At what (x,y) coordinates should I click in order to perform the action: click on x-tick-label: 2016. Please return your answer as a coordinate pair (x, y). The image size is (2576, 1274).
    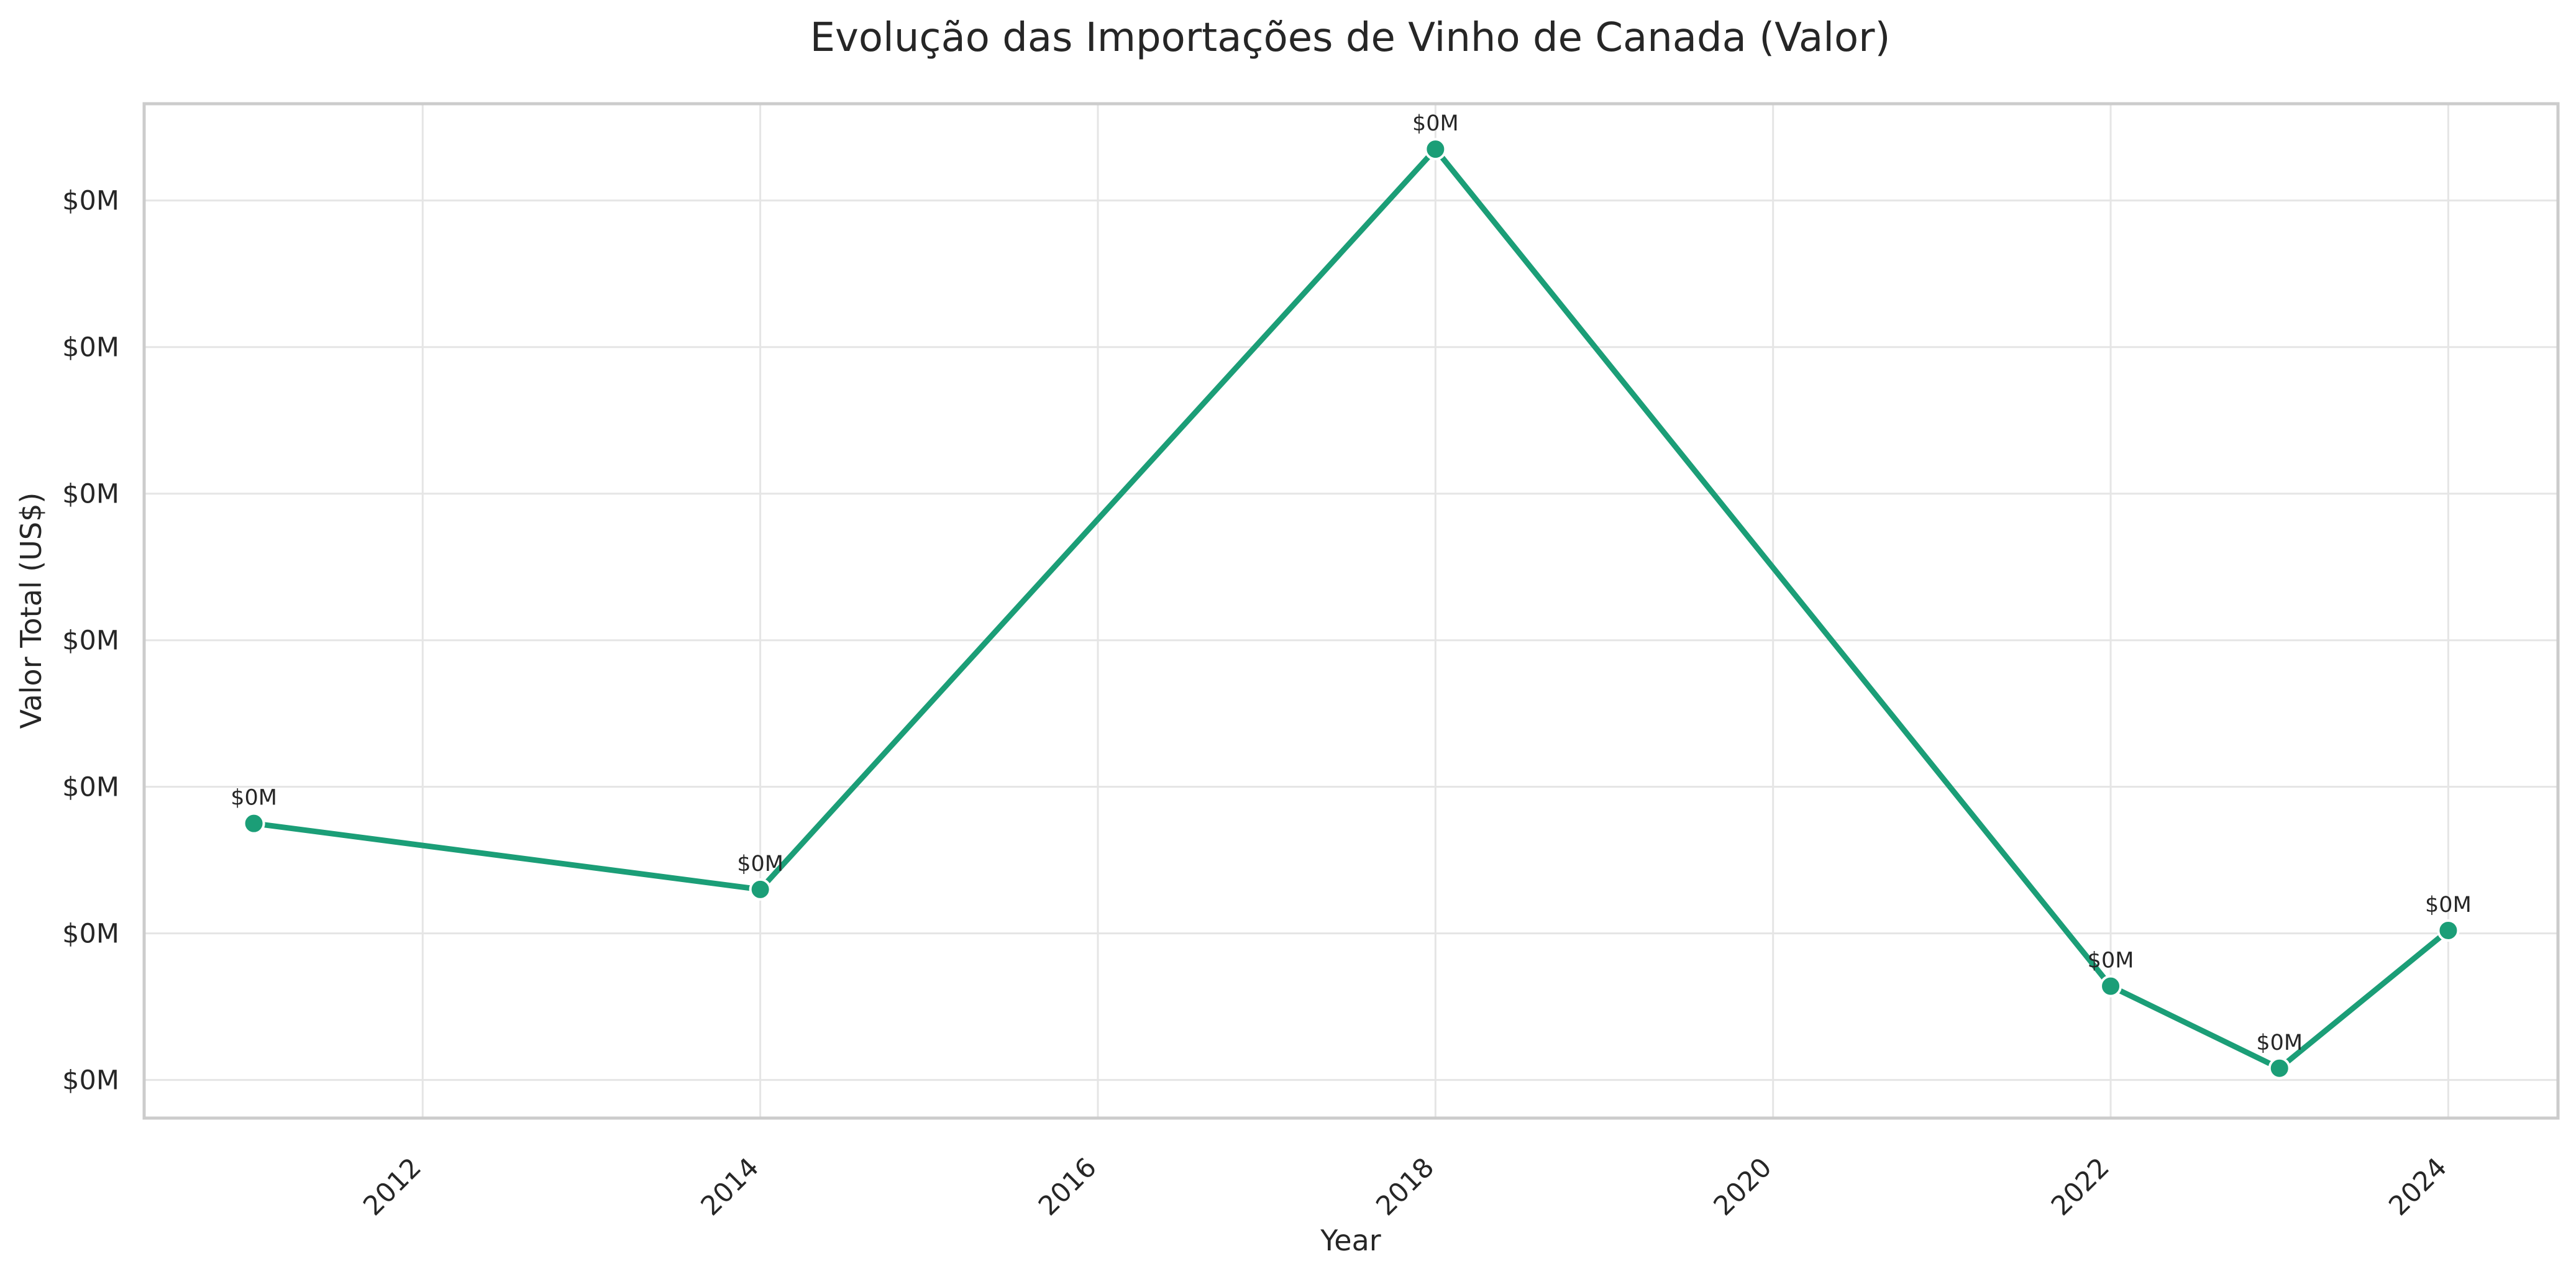
    Looking at the image, I should click on (1068, 1187).